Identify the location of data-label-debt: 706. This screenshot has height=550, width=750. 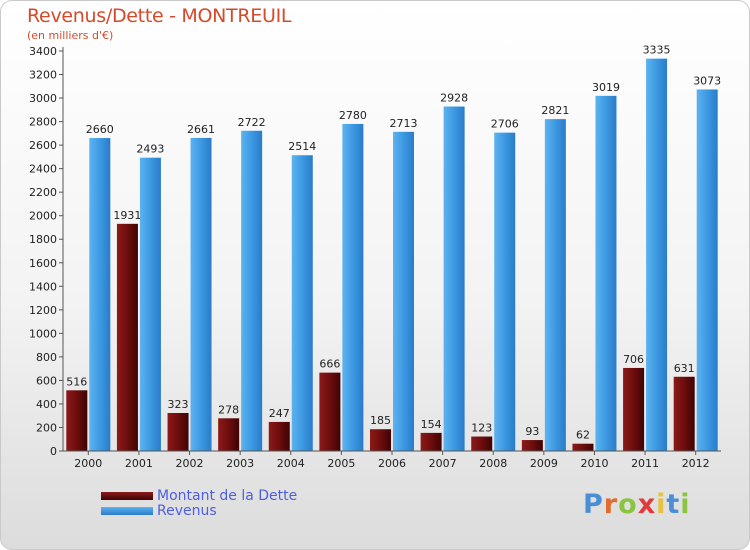
(633, 359).